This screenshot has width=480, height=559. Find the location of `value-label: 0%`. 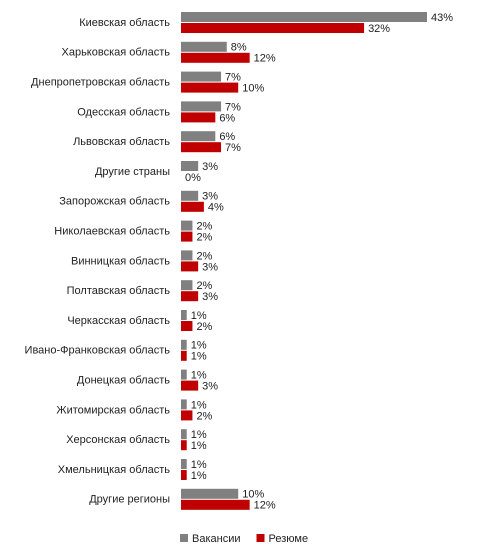

value-label: 0% is located at coordinates (193, 178).